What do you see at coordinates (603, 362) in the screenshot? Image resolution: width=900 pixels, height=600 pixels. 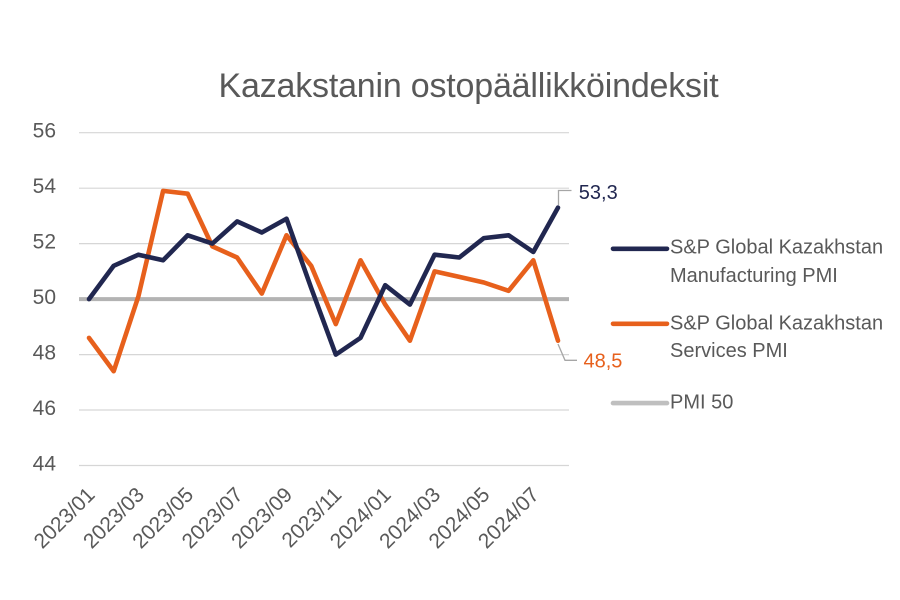 I see `svg-text: 48,5` at bounding box center [603, 362].